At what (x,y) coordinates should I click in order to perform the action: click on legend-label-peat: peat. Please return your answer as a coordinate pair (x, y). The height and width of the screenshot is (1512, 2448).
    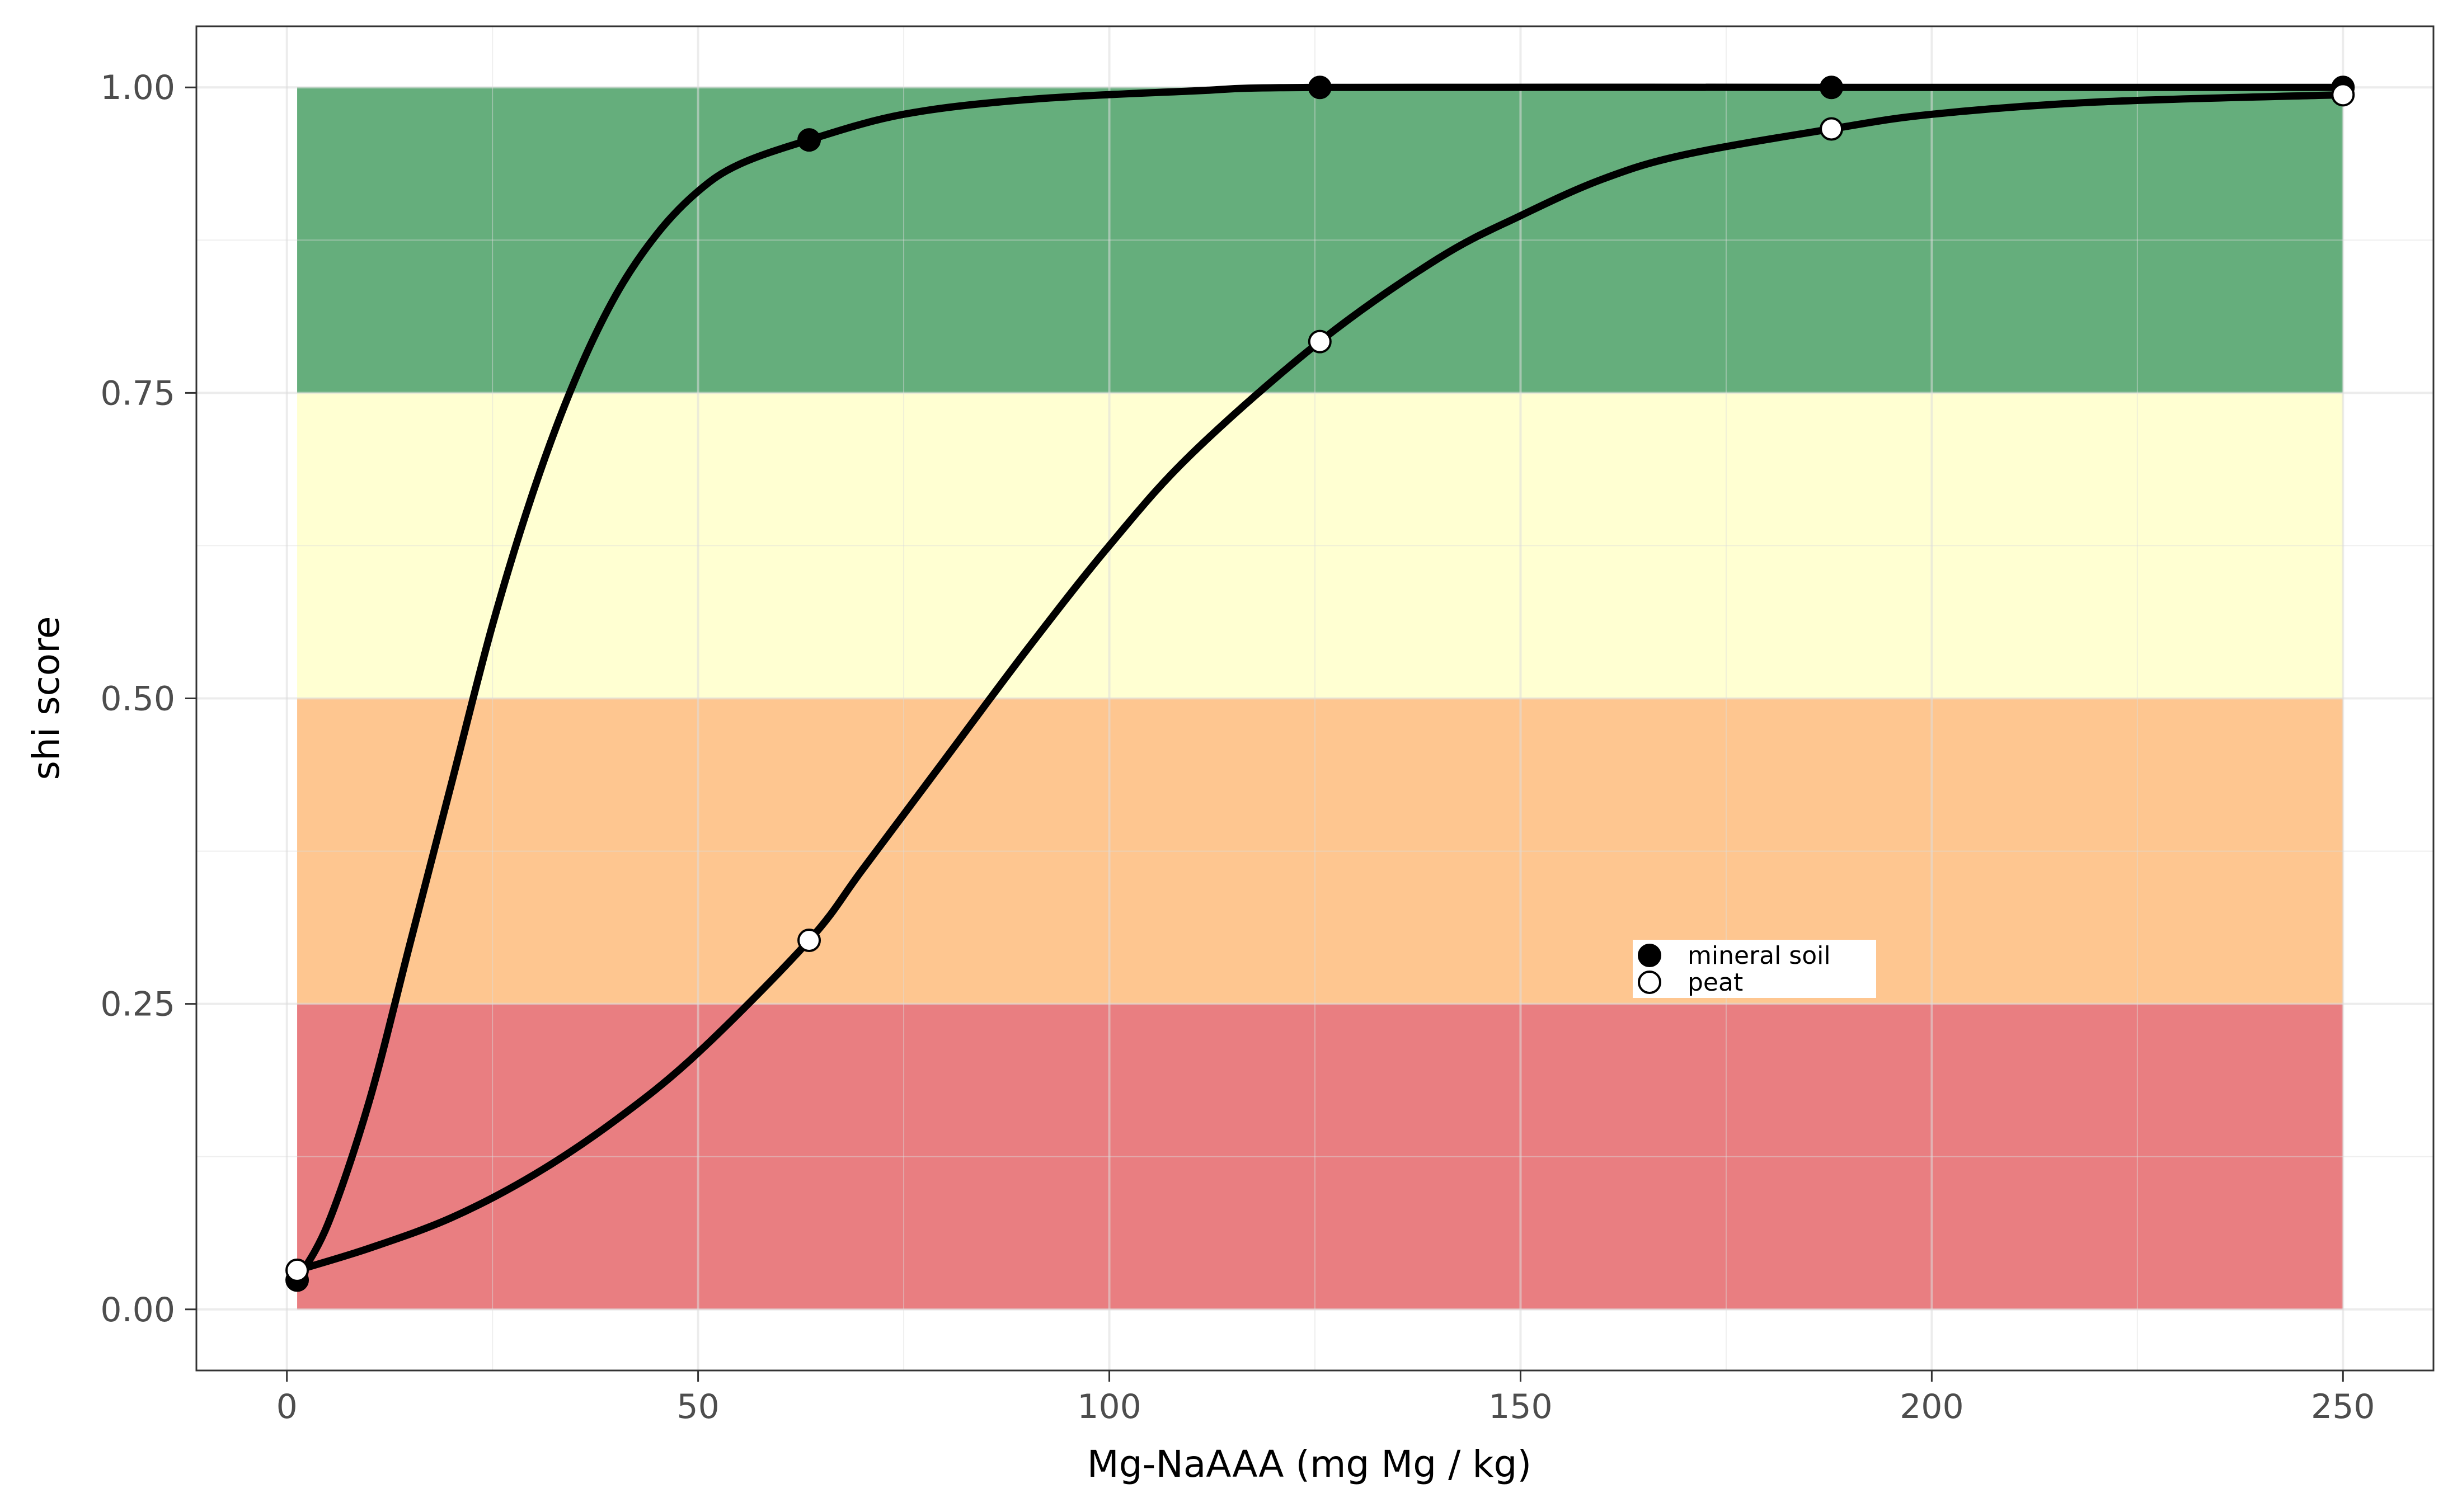
    Looking at the image, I should click on (1715, 983).